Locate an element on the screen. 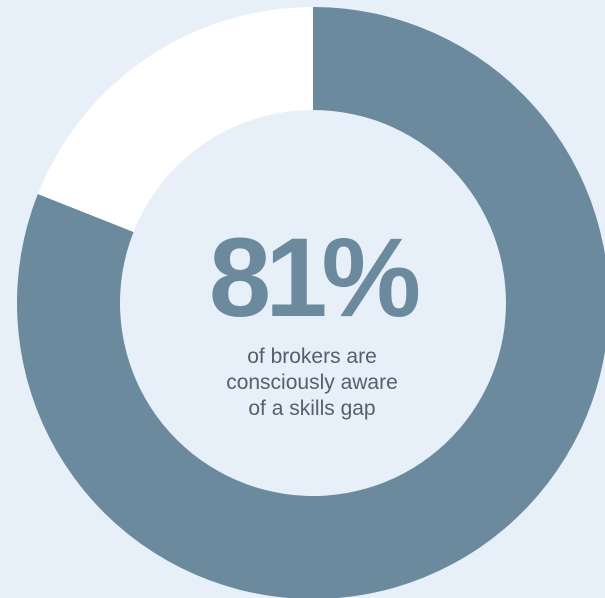 The width and height of the screenshot is (605, 598). percentage-value: 81% is located at coordinates (314, 277).